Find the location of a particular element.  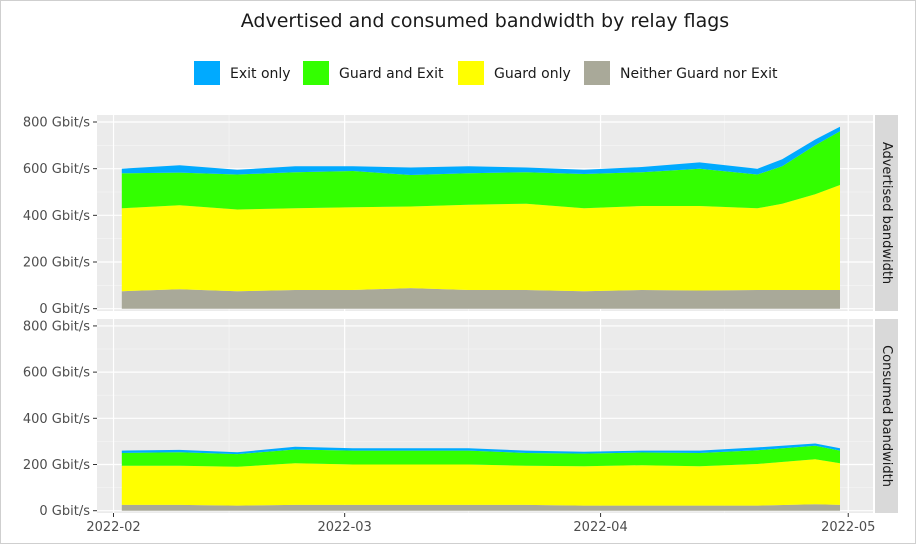

facet-label-consumed-bandwidth: Consumed bandwidth is located at coordinates (886, 416).